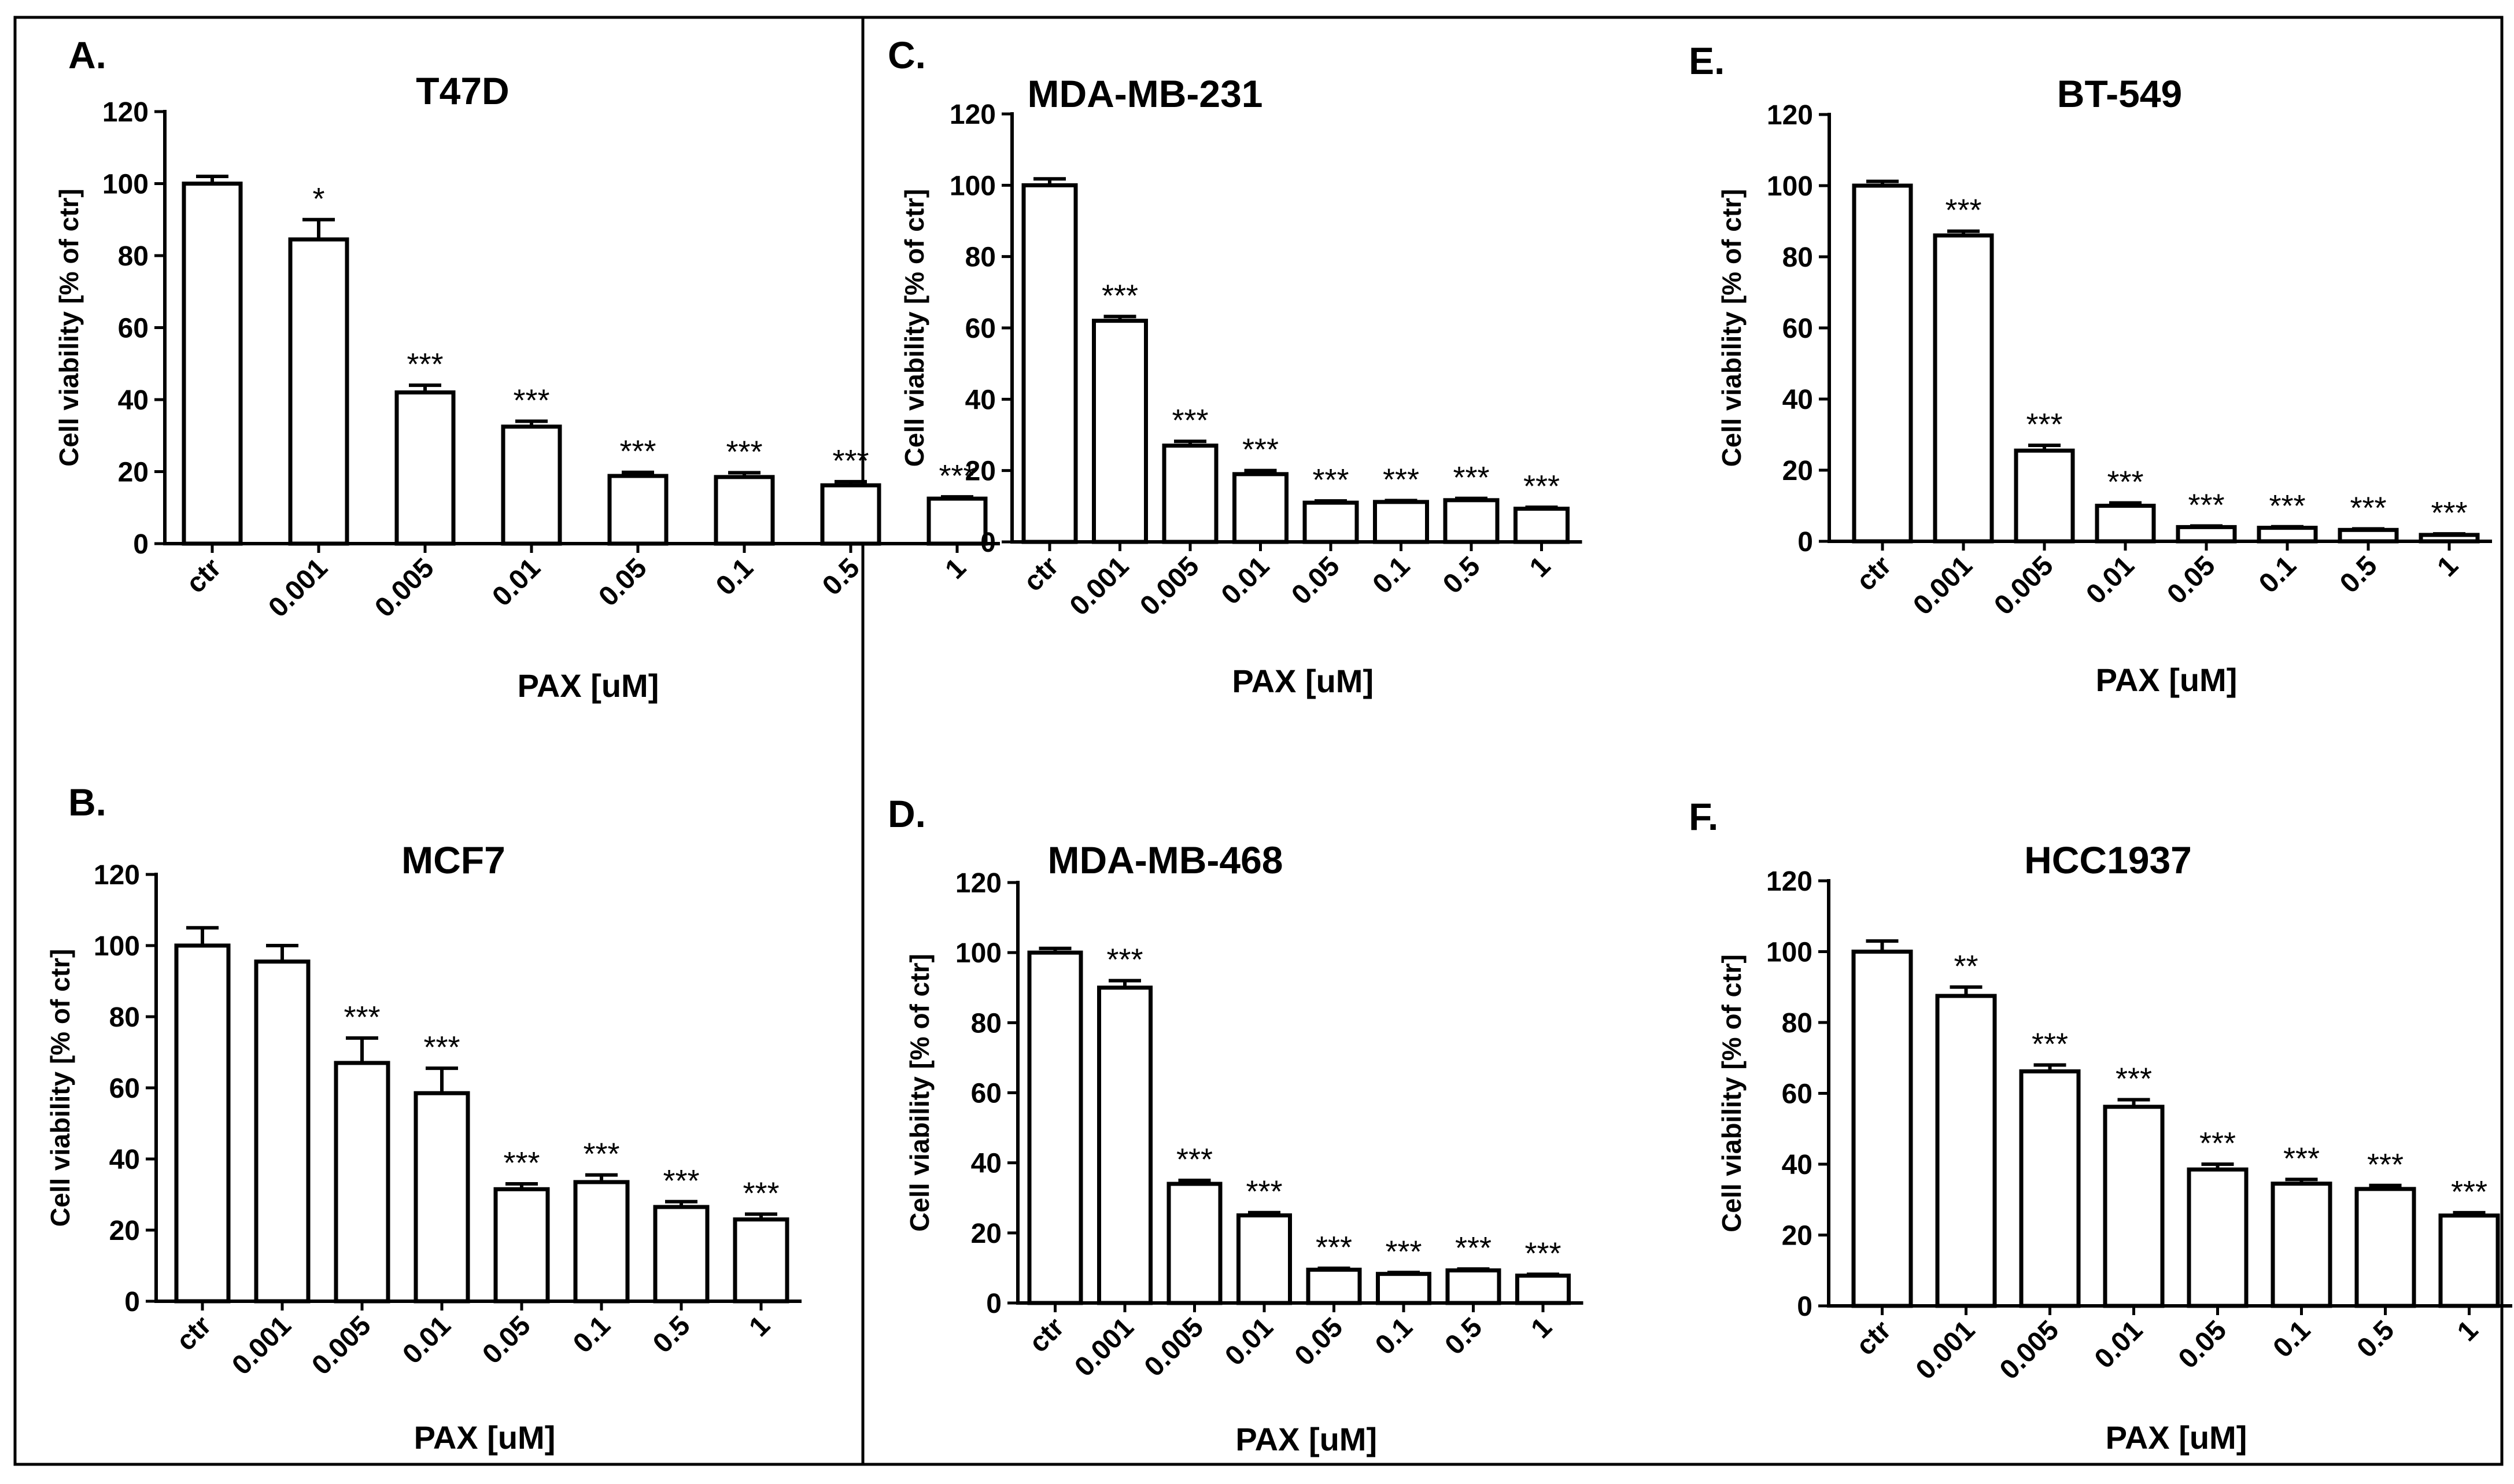 The image size is (2514, 1484). What do you see at coordinates (463, 91) in the screenshot?
I see `chart-title: T47D` at bounding box center [463, 91].